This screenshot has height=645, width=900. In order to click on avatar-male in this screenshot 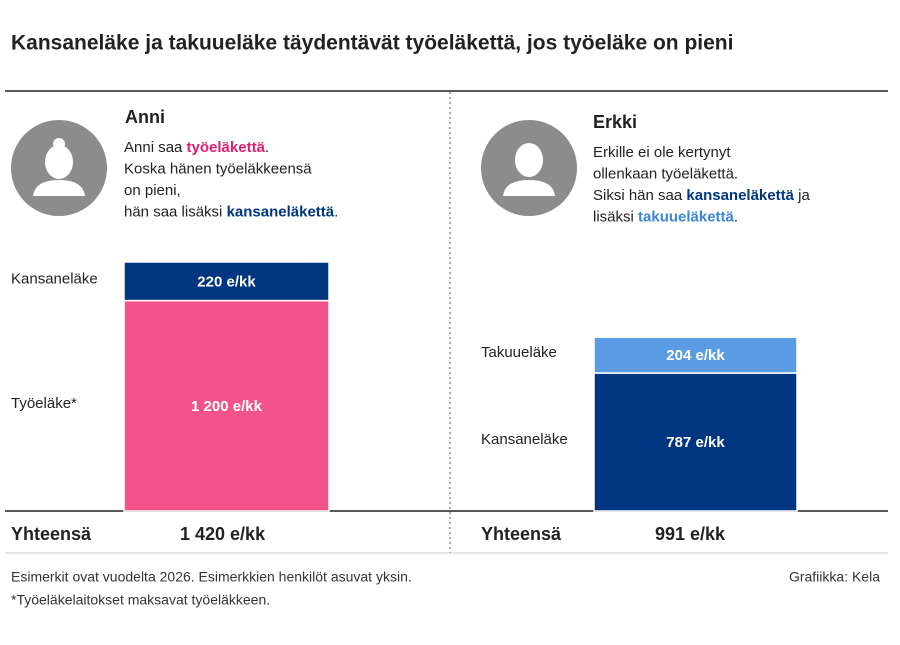, I will do `click(529, 168)`.